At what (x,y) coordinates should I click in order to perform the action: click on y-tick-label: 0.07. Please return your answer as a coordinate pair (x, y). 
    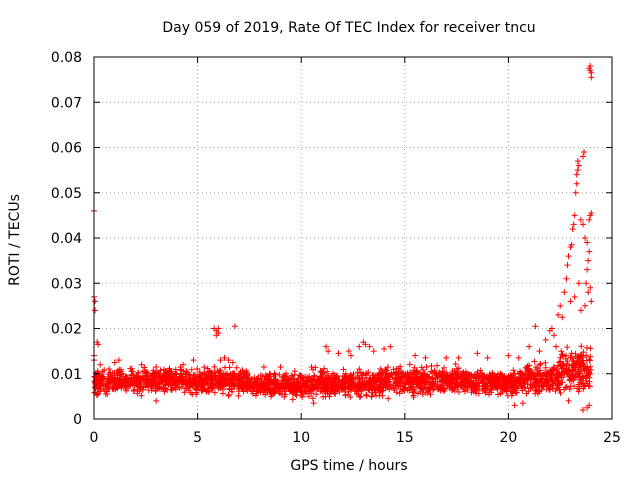
    Looking at the image, I should click on (66, 103).